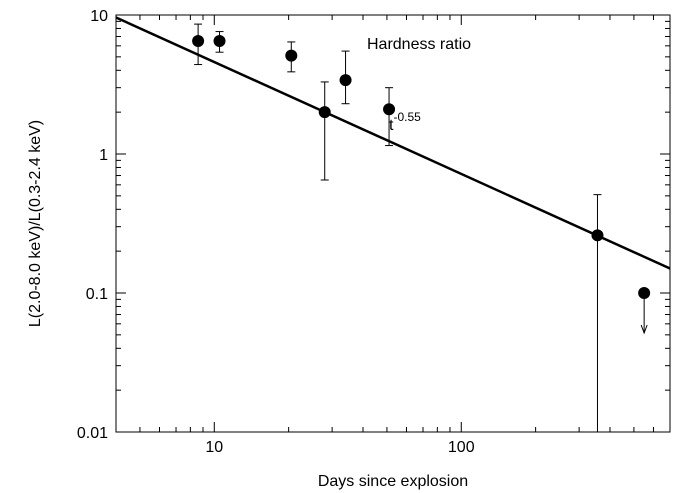  Describe the element at coordinates (99, 16) in the screenshot. I see `y-tick-label: 10` at that location.